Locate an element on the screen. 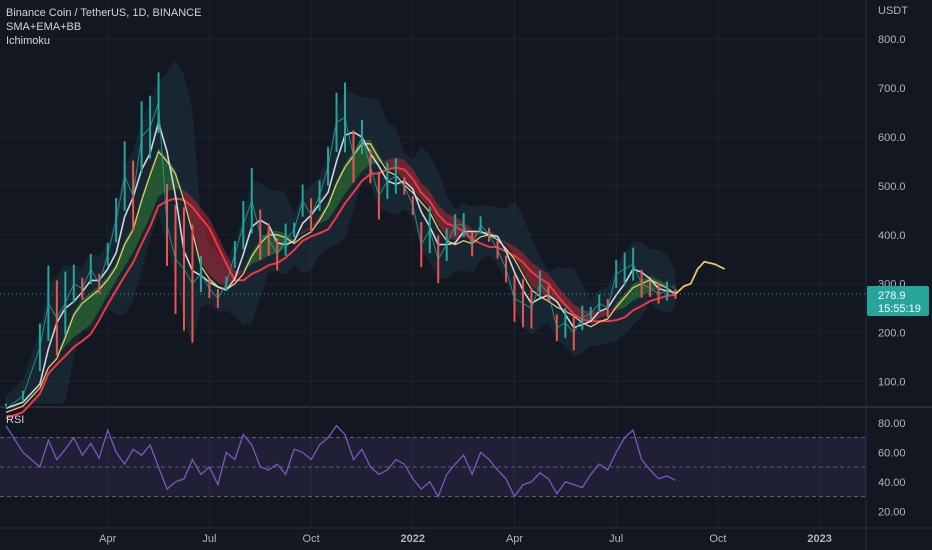 The width and height of the screenshot is (932, 550). time-tick-label: 2022 is located at coordinates (413, 539).